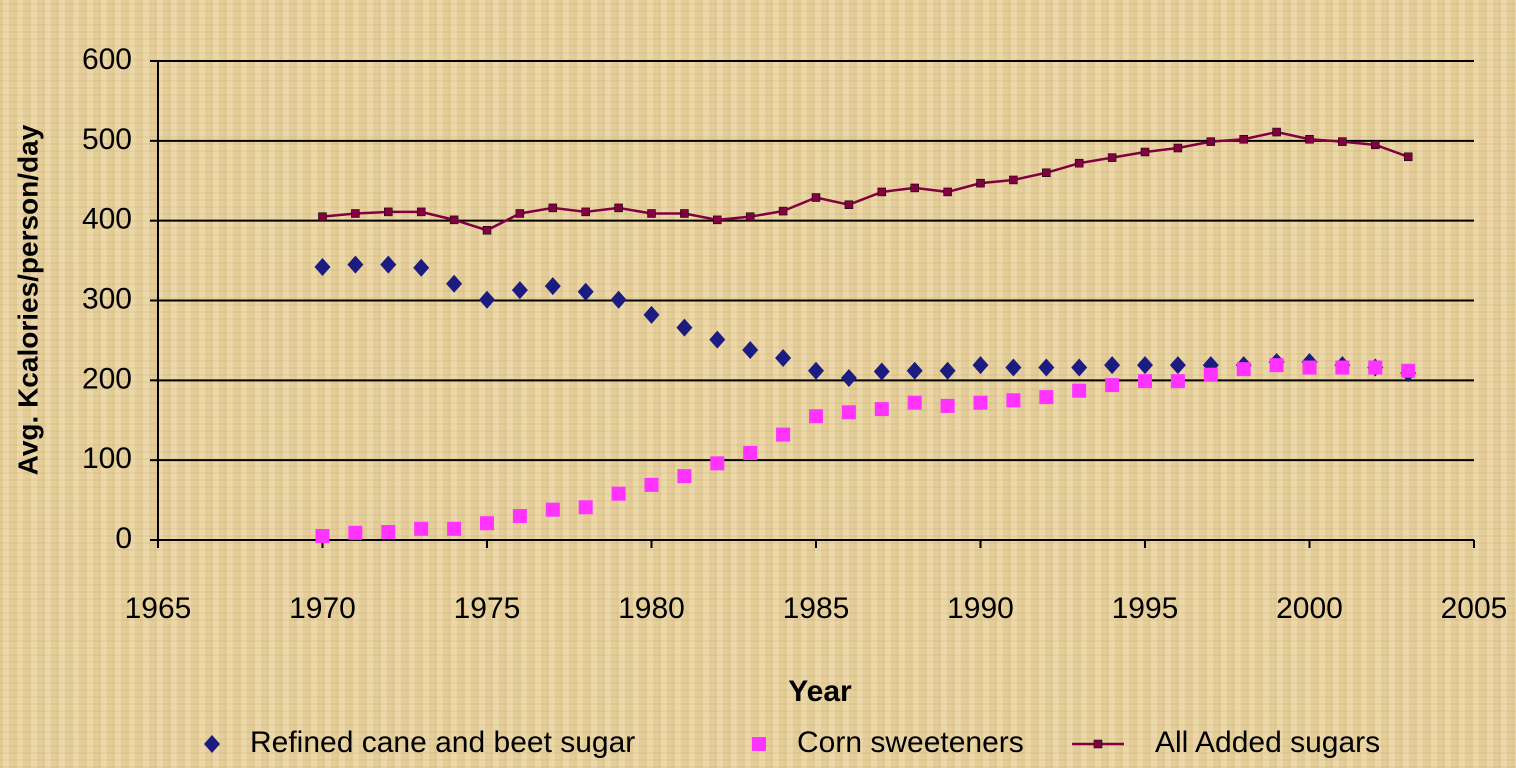 The image size is (1516, 768). Describe the element at coordinates (1474, 608) in the screenshot. I see `x-tick-label: 2005` at that location.